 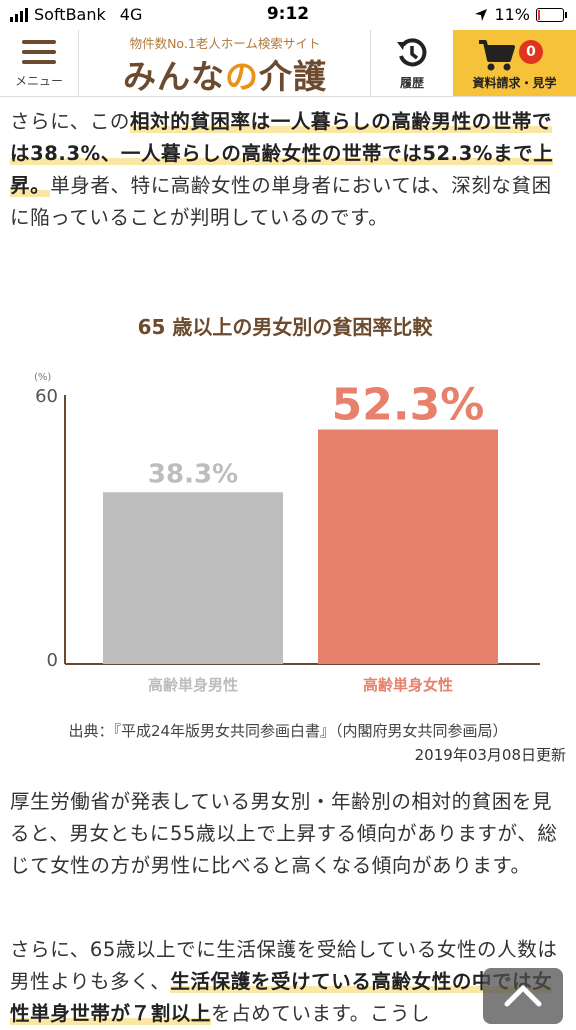 I want to click on logo-text: みんなの介護, so click(x=225, y=76).